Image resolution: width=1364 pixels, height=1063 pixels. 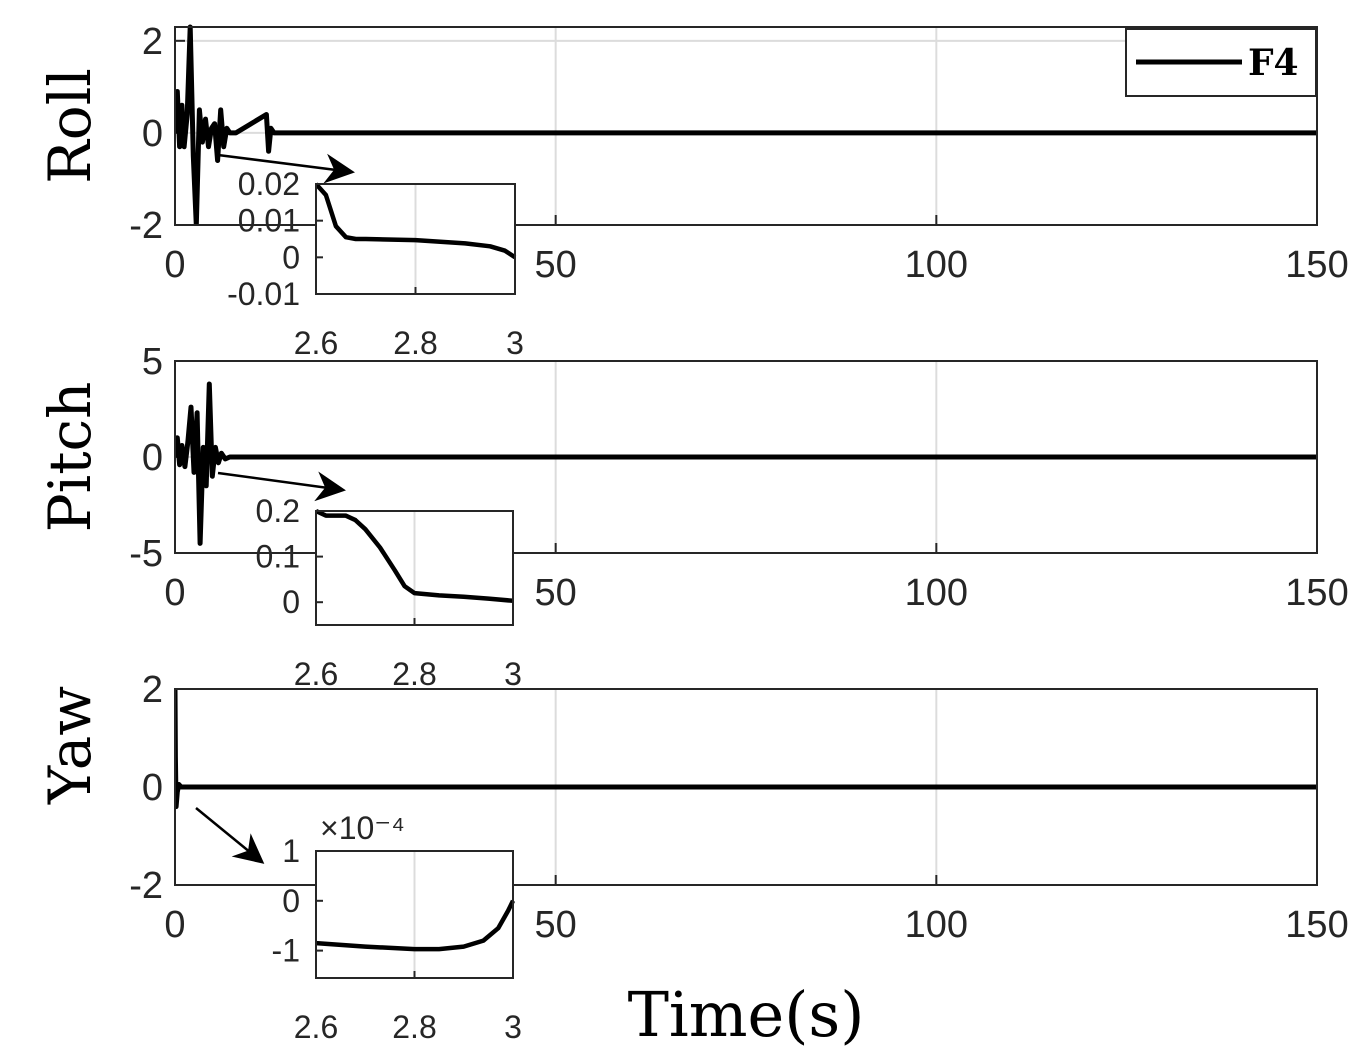 What do you see at coordinates (286, 951) in the screenshot?
I see `inset-y-tick-label: -1` at bounding box center [286, 951].